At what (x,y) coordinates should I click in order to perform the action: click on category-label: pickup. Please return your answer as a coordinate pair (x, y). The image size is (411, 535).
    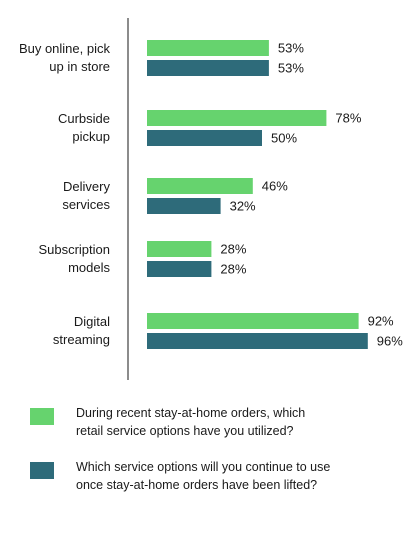
    Looking at the image, I should click on (91, 136).